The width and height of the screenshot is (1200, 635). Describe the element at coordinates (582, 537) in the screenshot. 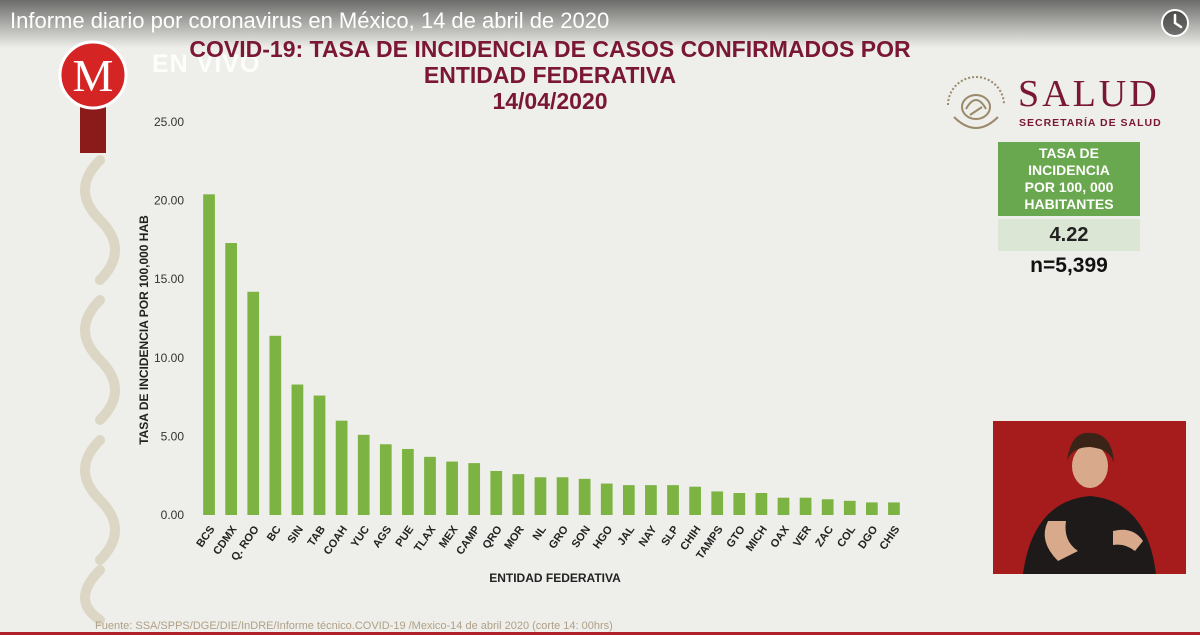

I see `x-tick-label: SON` at that location.